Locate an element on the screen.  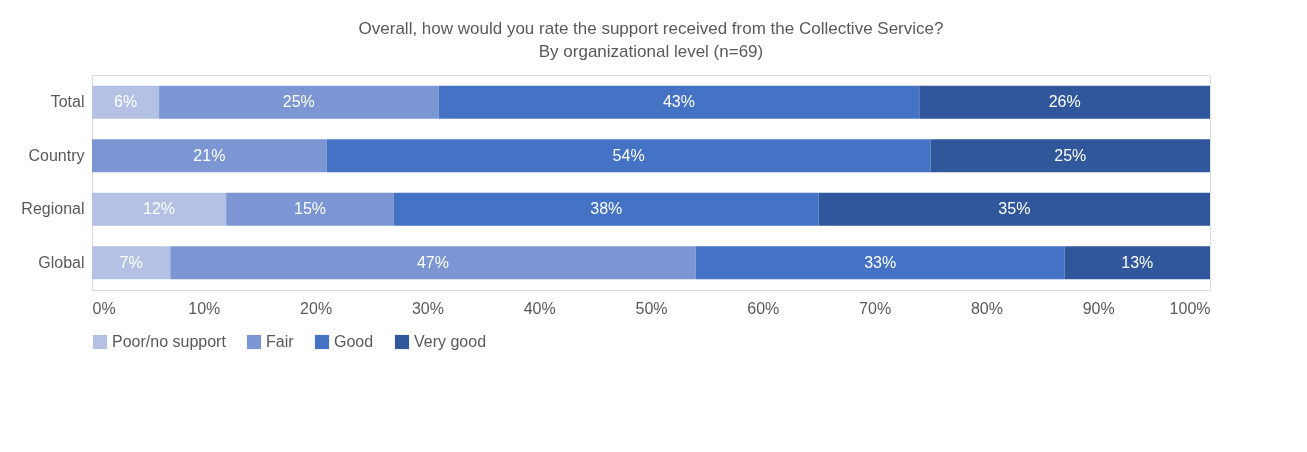
y-tick-label: Regional is located at coordinates (53, 209).